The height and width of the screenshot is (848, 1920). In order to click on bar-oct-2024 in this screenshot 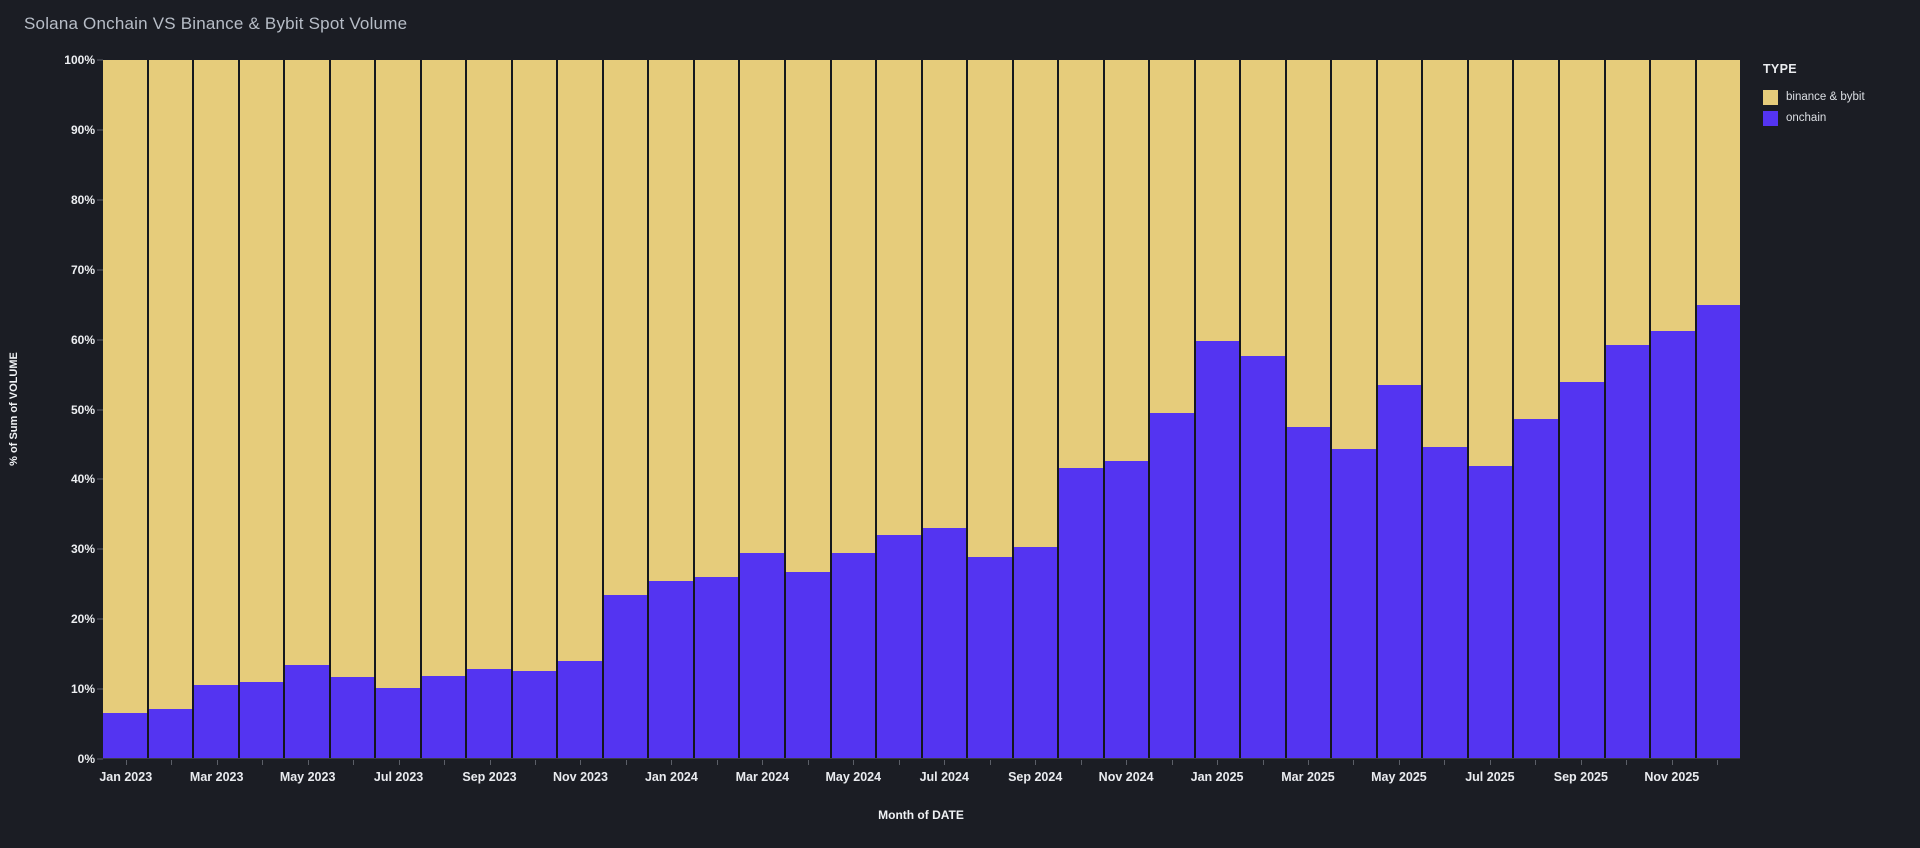, I will do `click(1080, 409)`.